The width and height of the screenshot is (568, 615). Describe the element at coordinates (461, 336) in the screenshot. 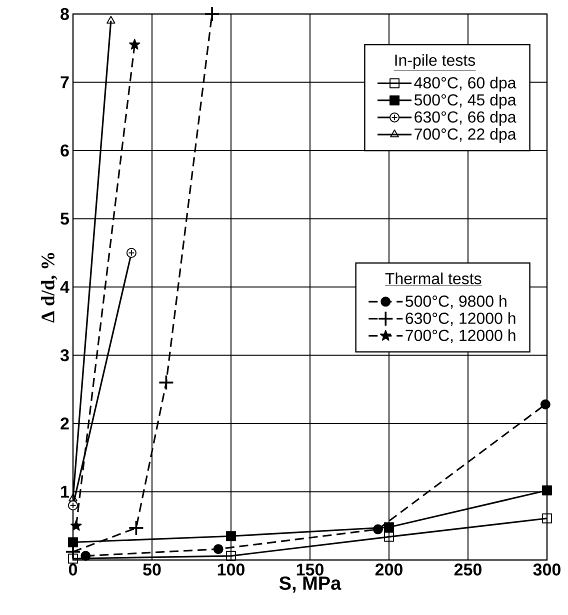

I see `legend-label: 700°C, 12000 h` at that location.